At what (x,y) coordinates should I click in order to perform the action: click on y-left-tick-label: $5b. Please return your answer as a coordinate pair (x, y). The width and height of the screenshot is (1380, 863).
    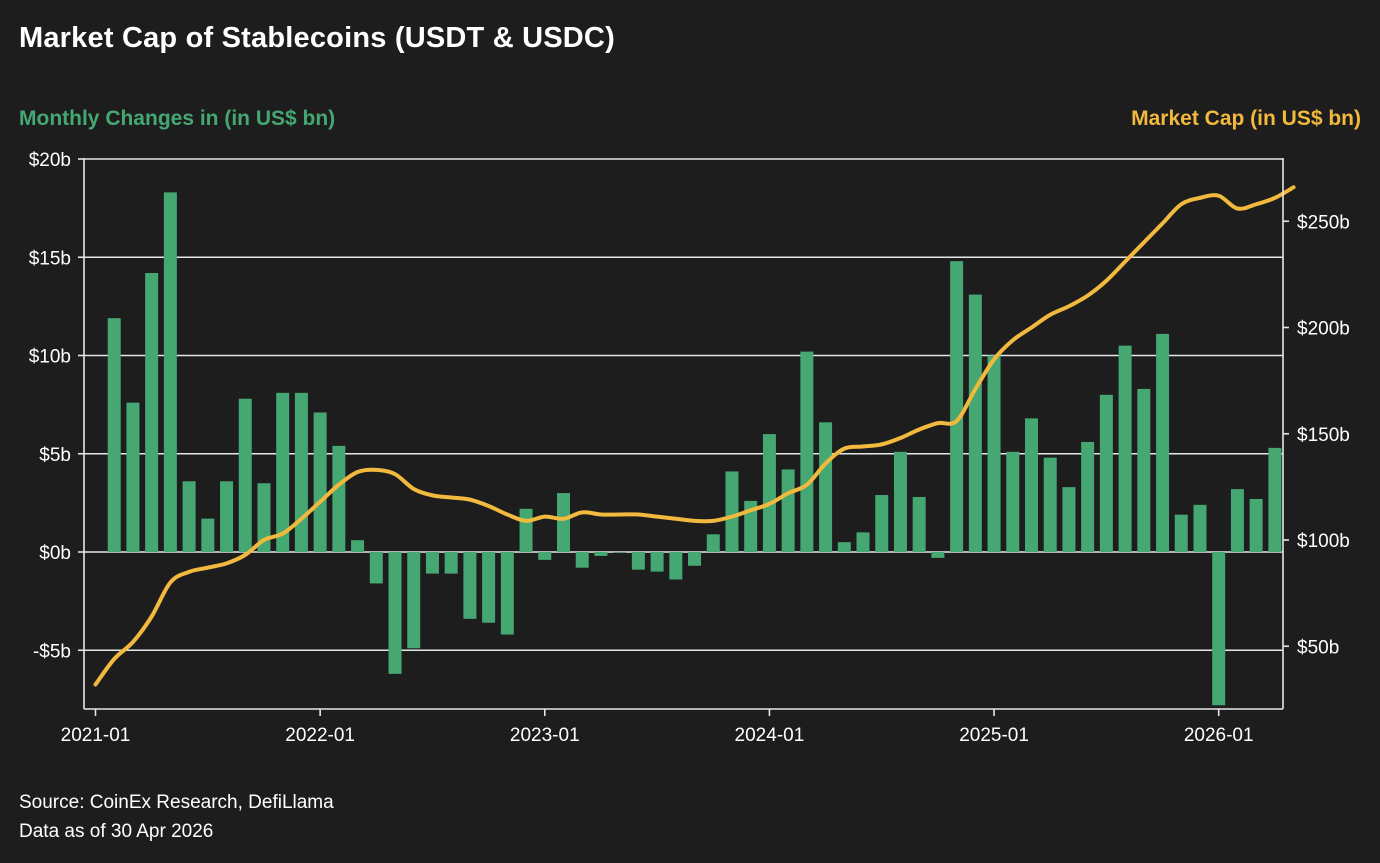
    Looking at the image, I should click on (55, 455).